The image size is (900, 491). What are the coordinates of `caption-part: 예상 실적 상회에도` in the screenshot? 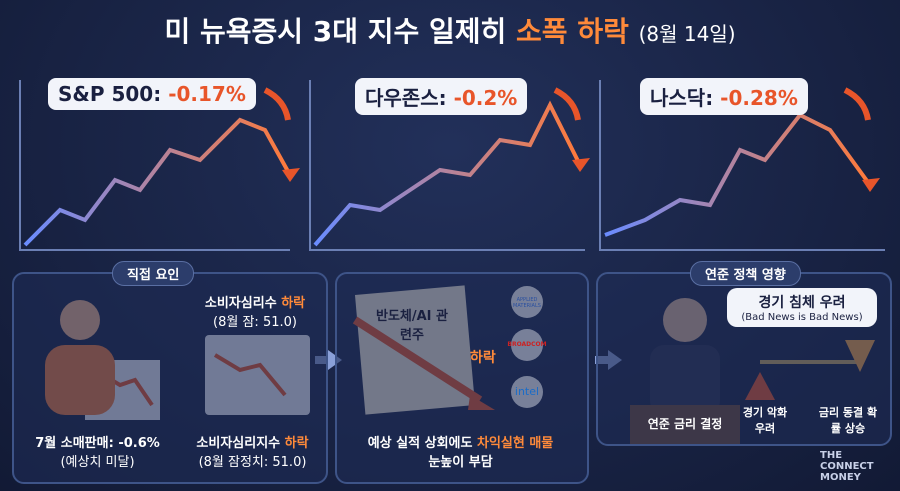 It's located at (420, 443).